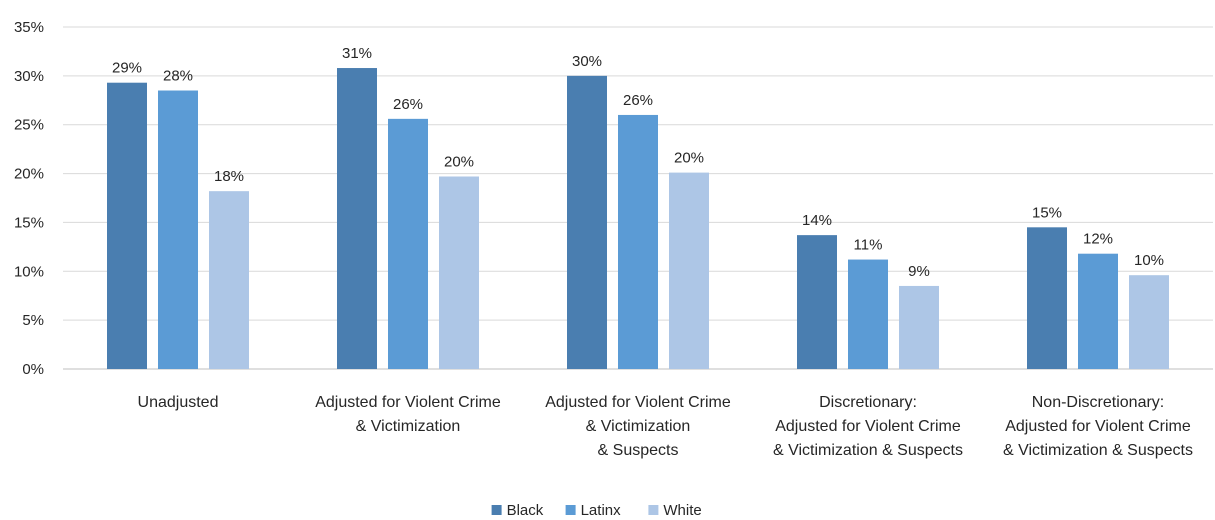  Describe the element at coordinates (525, 510) in the screenshot. I see `legend-label-black: Black` at that location.